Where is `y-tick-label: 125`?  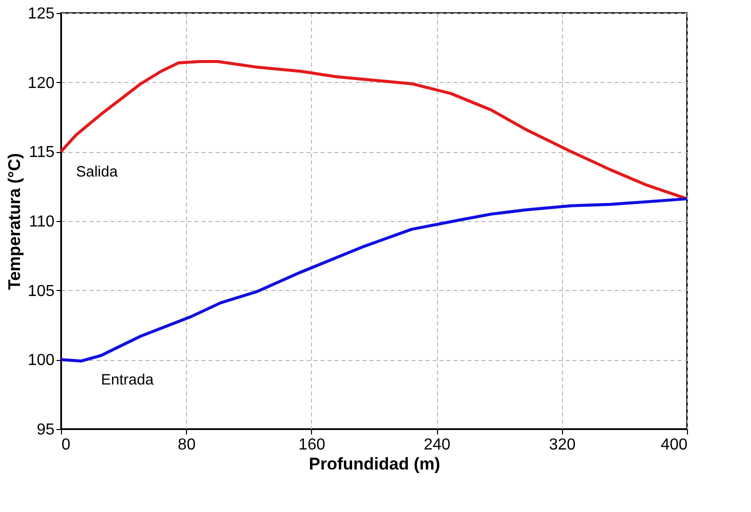
y-tick-label: 125 is located at coordinates (41, 14).